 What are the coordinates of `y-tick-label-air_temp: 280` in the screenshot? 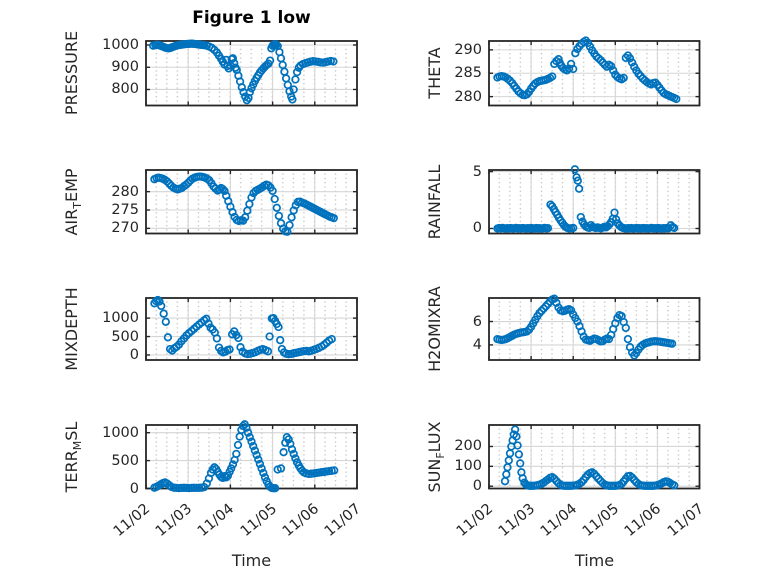 It's located at (125, 191).